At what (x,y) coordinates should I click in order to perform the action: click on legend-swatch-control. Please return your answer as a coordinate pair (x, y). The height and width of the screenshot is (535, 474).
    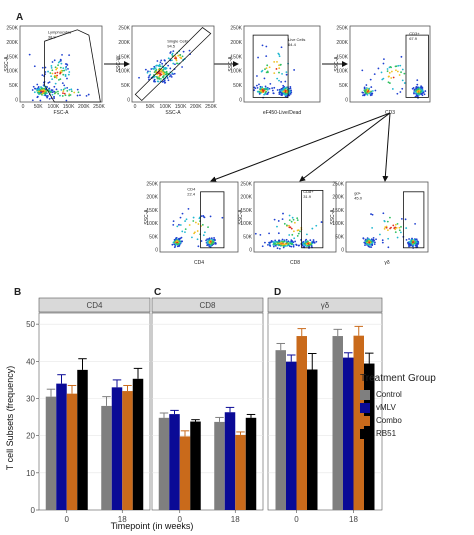
    Looking at the image, I should click on (365, 394).